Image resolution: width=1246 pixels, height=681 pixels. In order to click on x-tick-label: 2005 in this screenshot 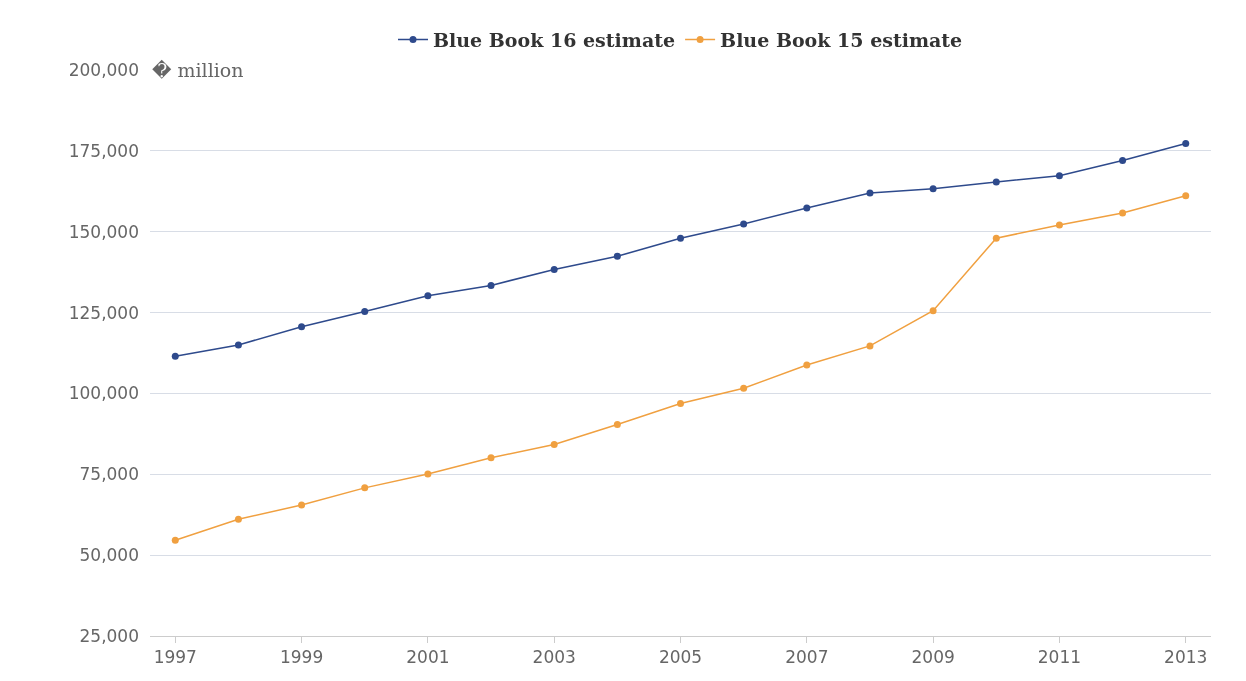, I will do `click(680, 657)`.